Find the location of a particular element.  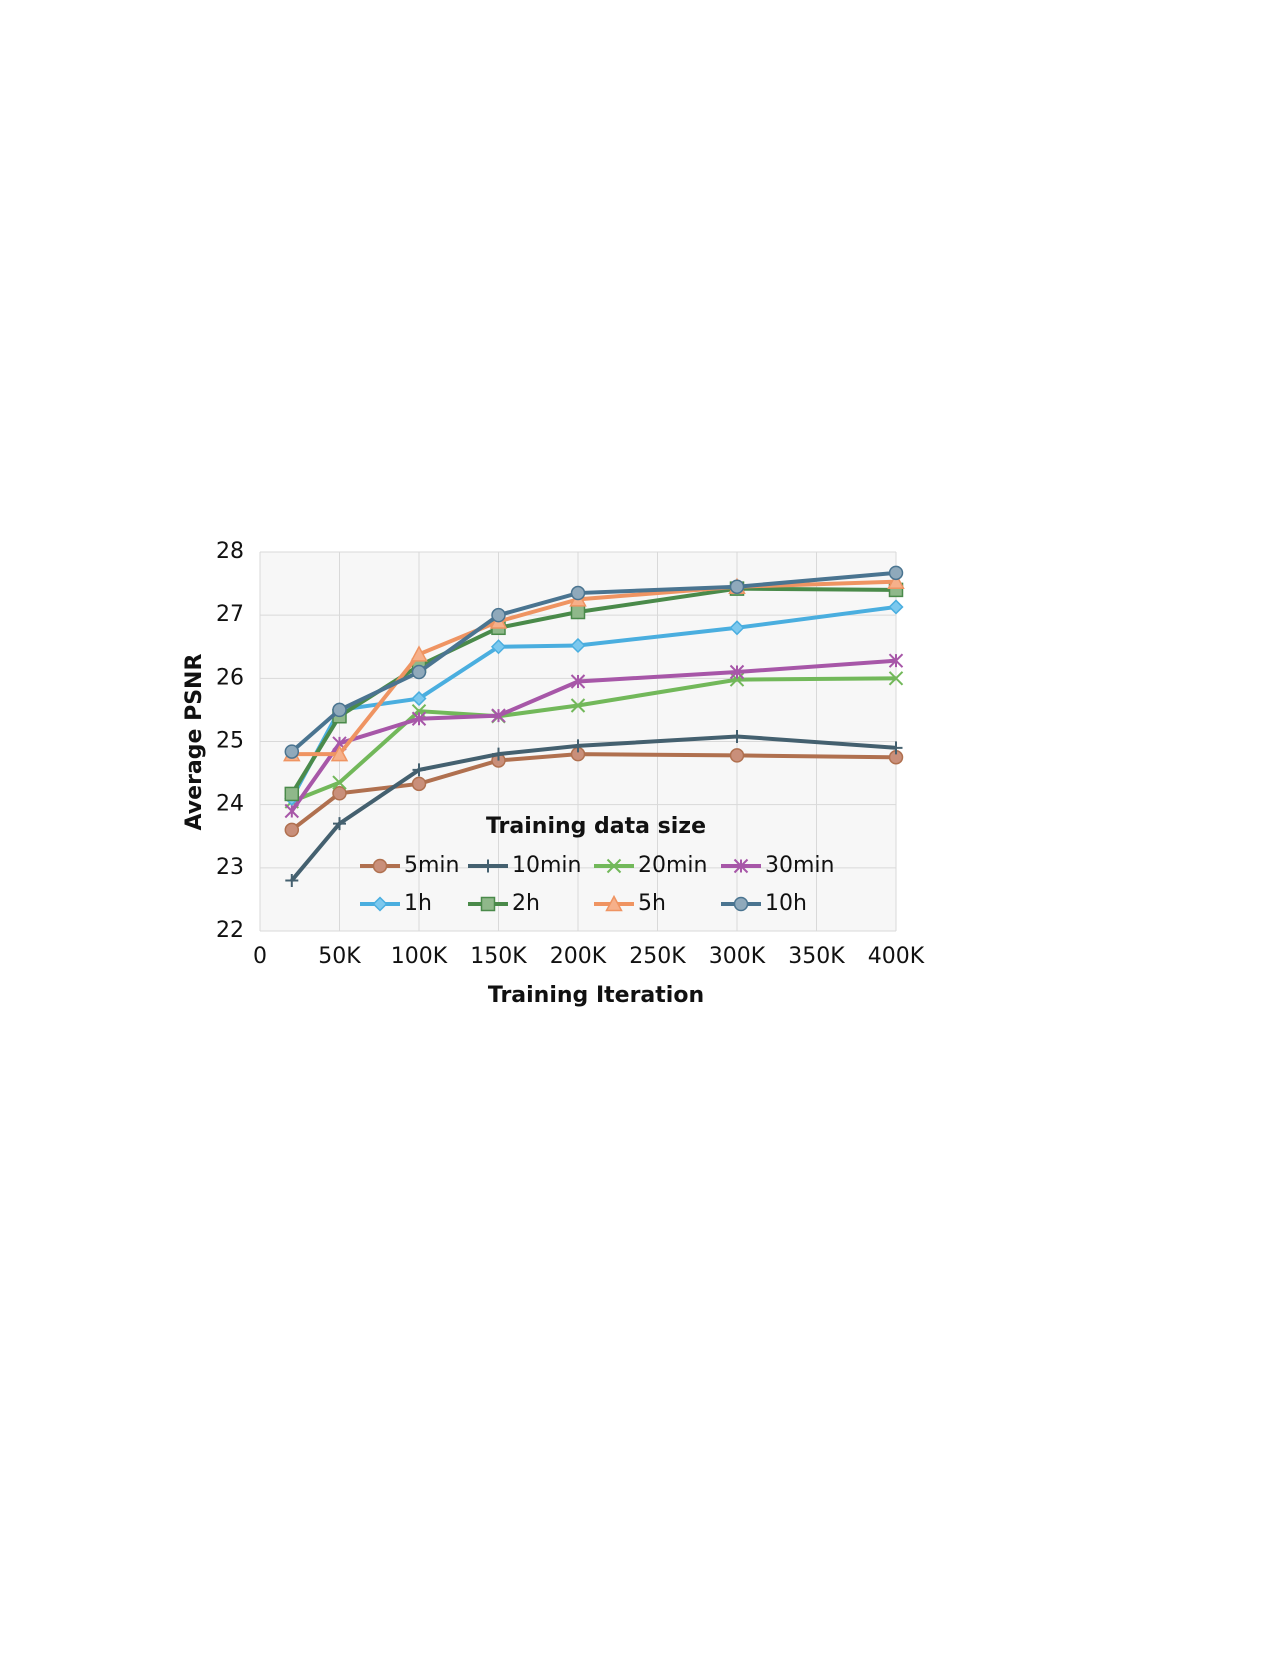

legend-title: Training data size is located at coordinates (596, 826).